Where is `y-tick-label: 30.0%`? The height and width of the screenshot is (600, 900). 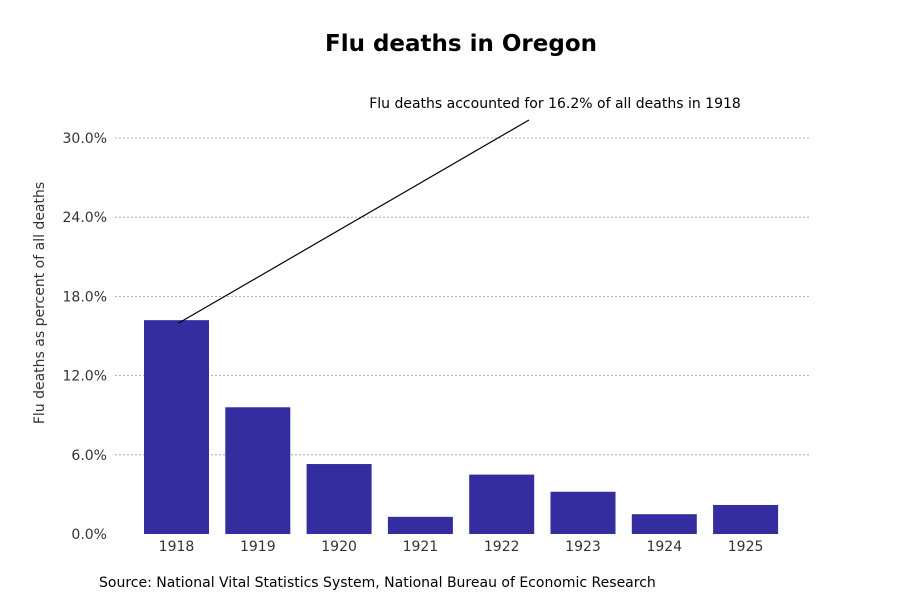 y-tick-label: 30.0% is located at coordinates (85, 139).